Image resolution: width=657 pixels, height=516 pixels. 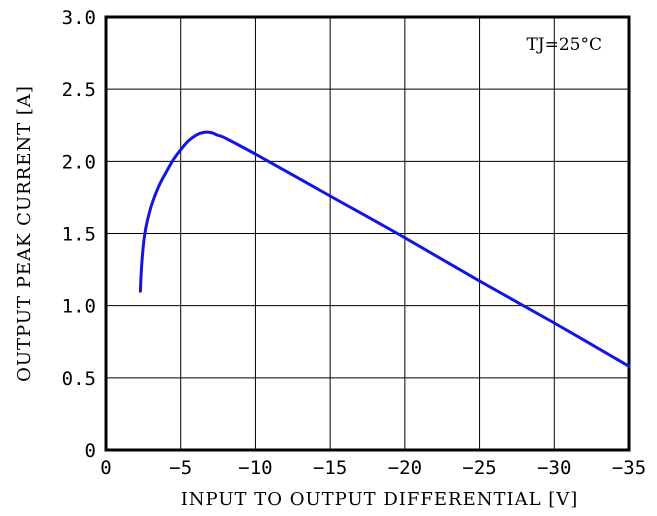 I want to click on x-tick-label: −15, so click(x=330, y=468).